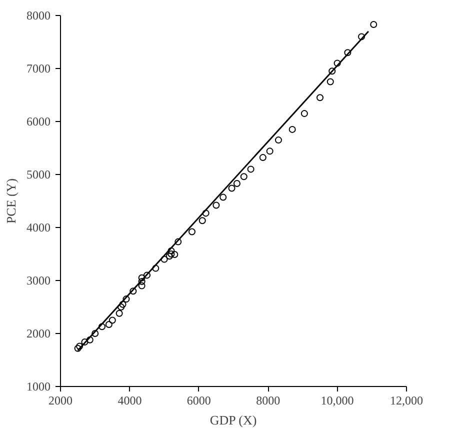  Describe the element at coordinates (38, 69) in the screenshot. I see `y-tick-label: 7000` at that location.